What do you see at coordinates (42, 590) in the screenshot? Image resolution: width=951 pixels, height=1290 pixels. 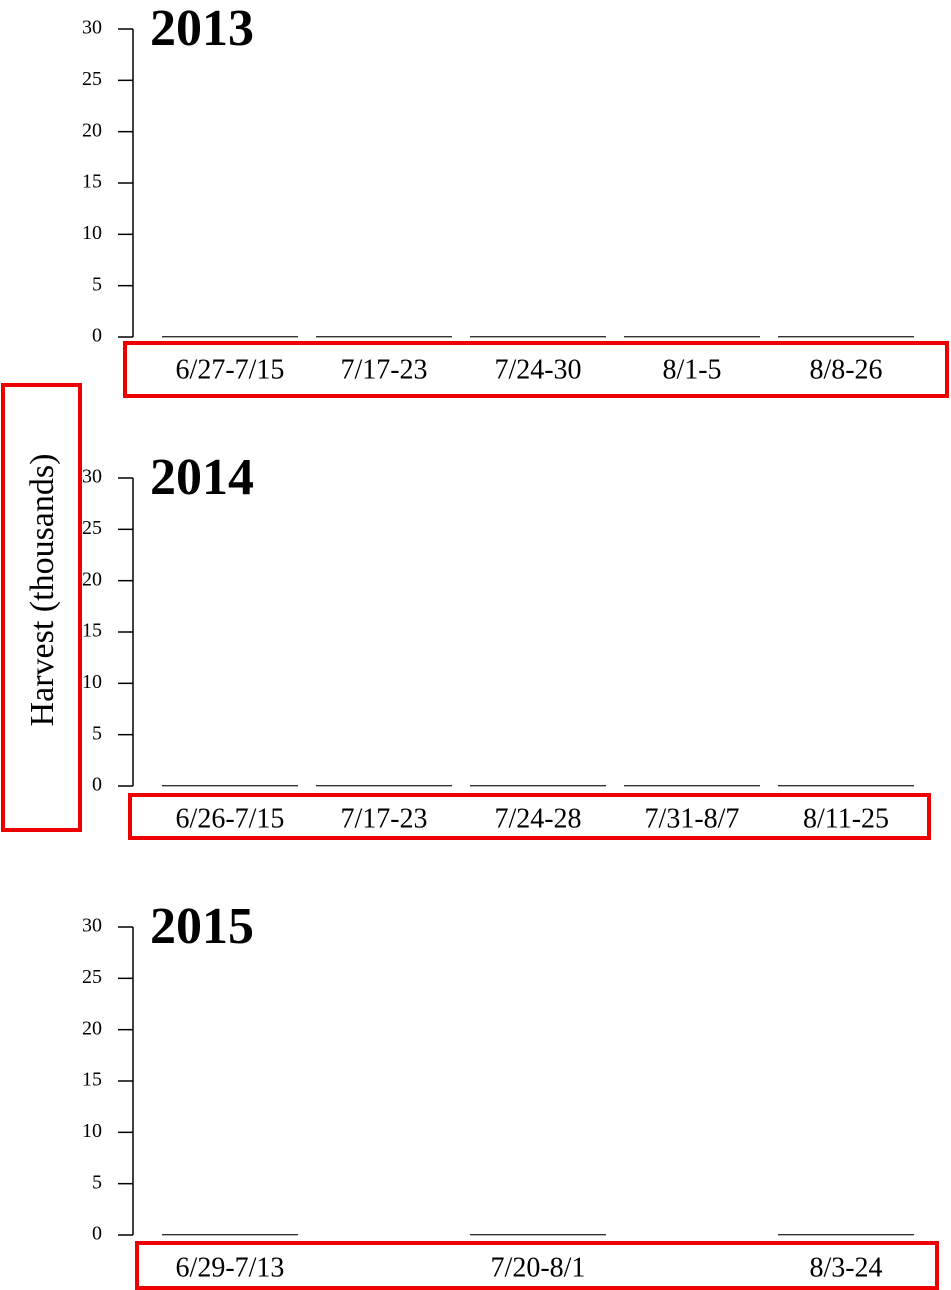 I see `y-axis-label: Harvest (thousands)` at bounding box center [42, 590].